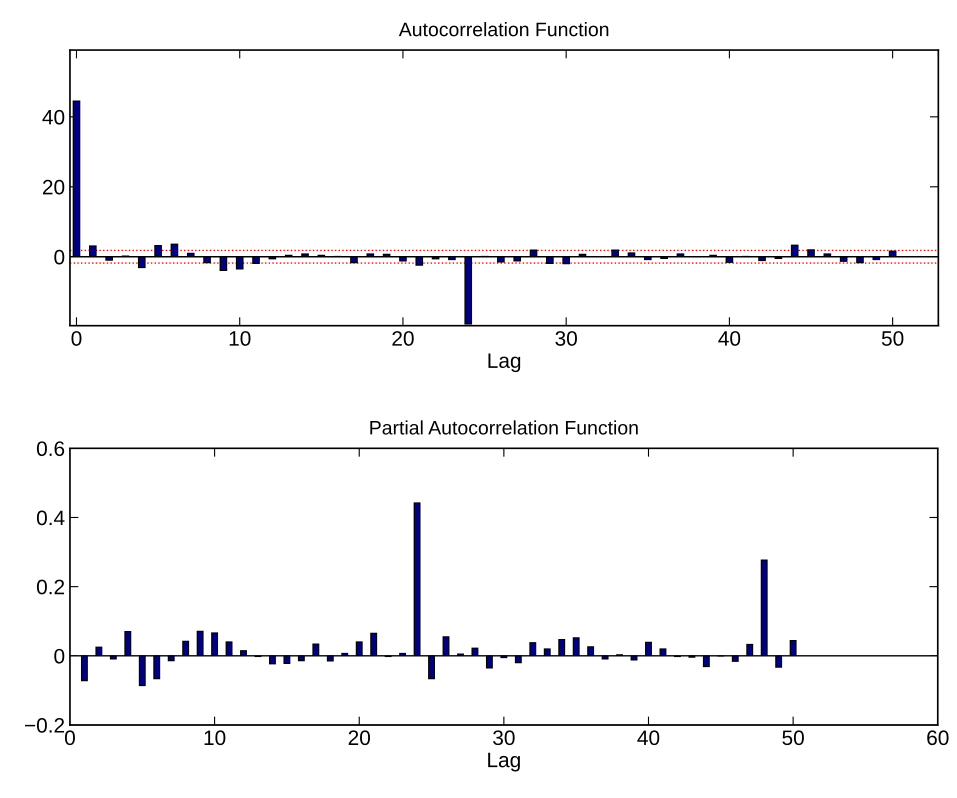  Describe the element at coordinates (50, 587) in the screenshot. I see `y-tick-label: 0.2` at that location.